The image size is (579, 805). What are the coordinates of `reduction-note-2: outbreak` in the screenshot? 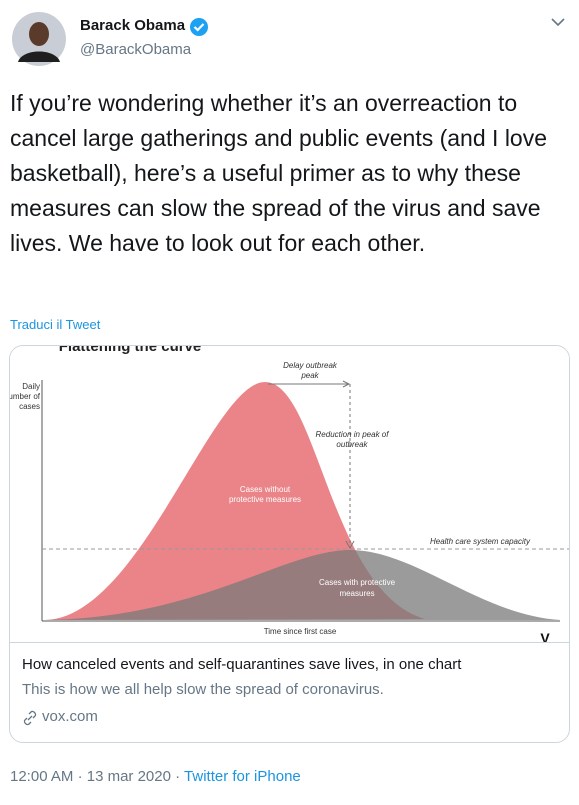 It's located at (352, 444).